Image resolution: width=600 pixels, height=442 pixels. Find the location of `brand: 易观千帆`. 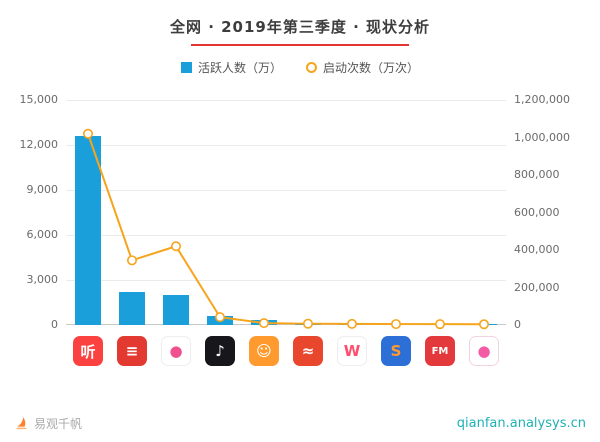

brand: 易观千帆 is located at coordinates (48, 423).